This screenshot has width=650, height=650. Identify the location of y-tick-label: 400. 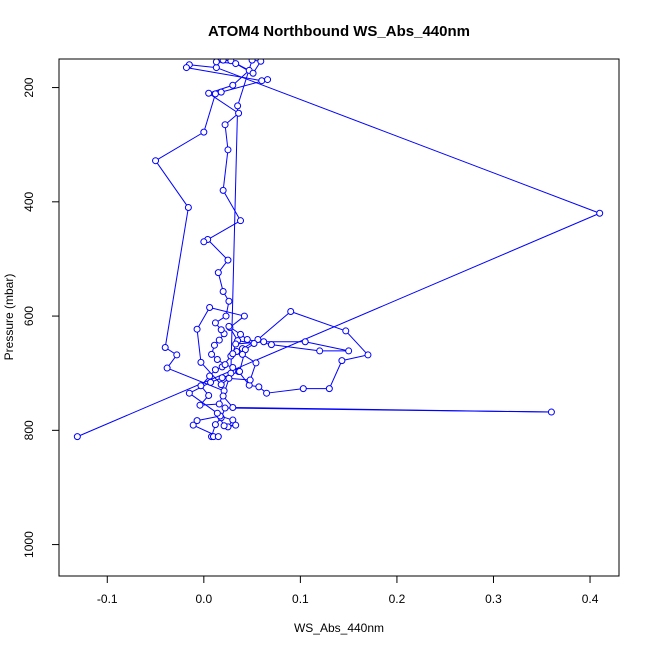
(29, 201).